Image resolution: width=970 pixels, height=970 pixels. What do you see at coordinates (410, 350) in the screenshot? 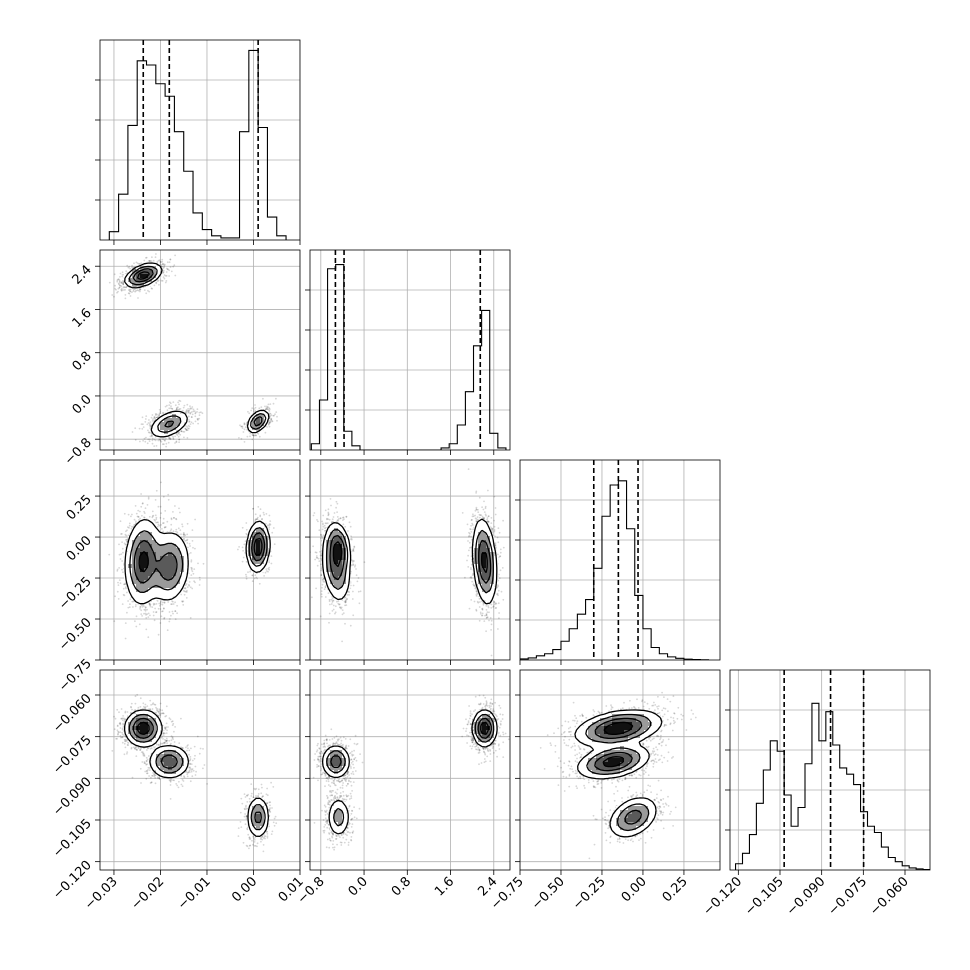
I see `panel-frame` at bounding box center [410, 350].